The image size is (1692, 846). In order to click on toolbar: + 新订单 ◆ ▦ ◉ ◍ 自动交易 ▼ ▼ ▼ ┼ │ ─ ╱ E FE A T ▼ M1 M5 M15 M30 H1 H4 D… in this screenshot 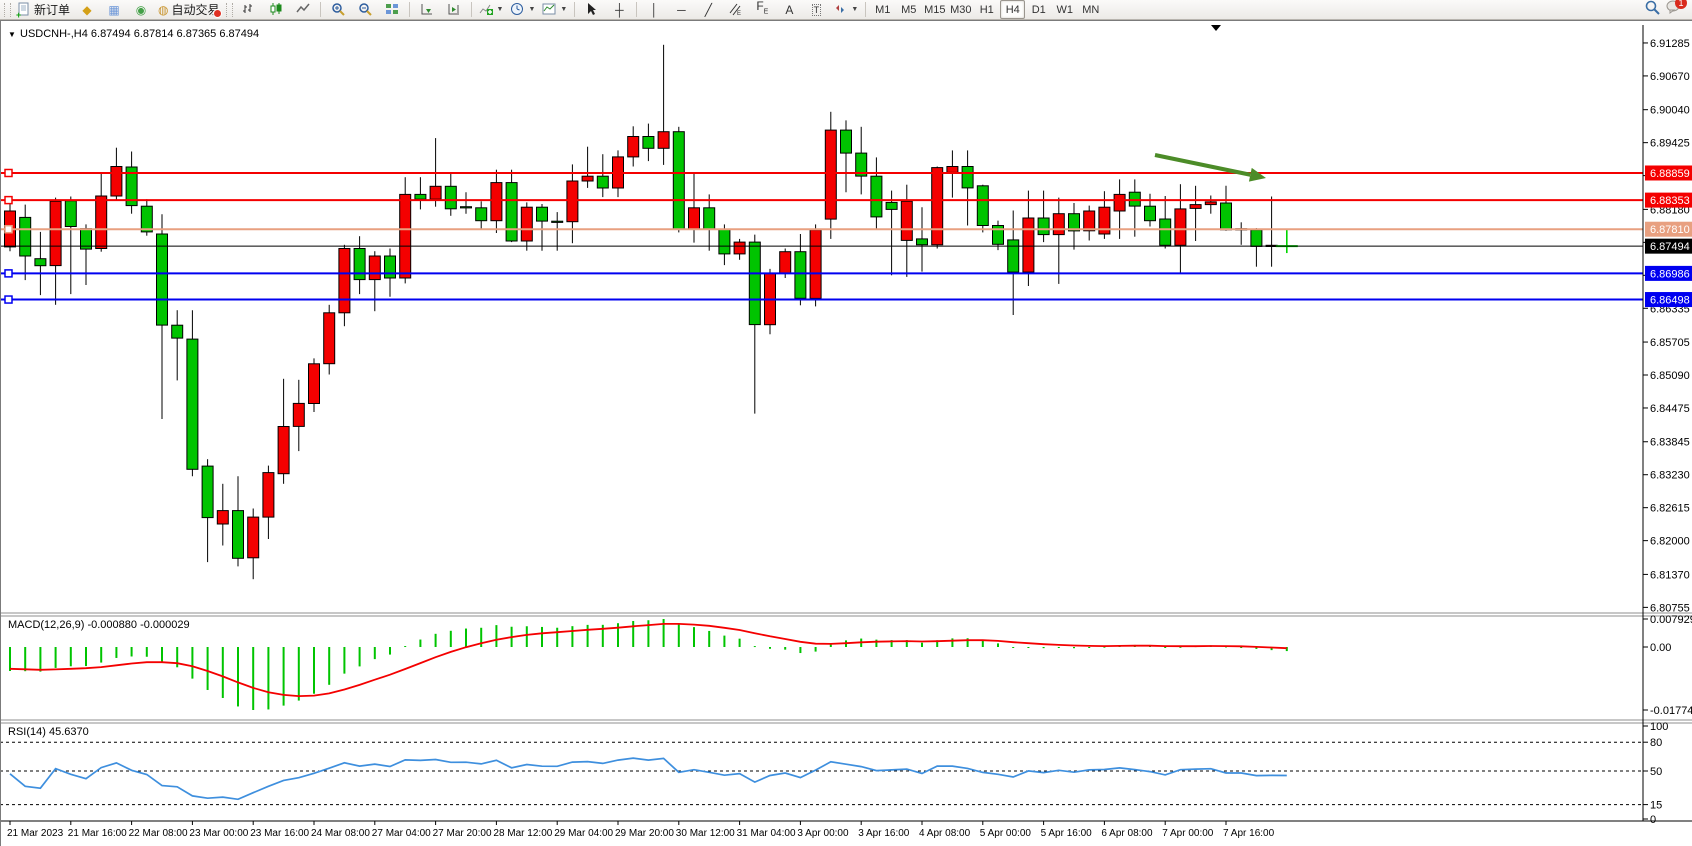, I will do `click(846, 10)`.